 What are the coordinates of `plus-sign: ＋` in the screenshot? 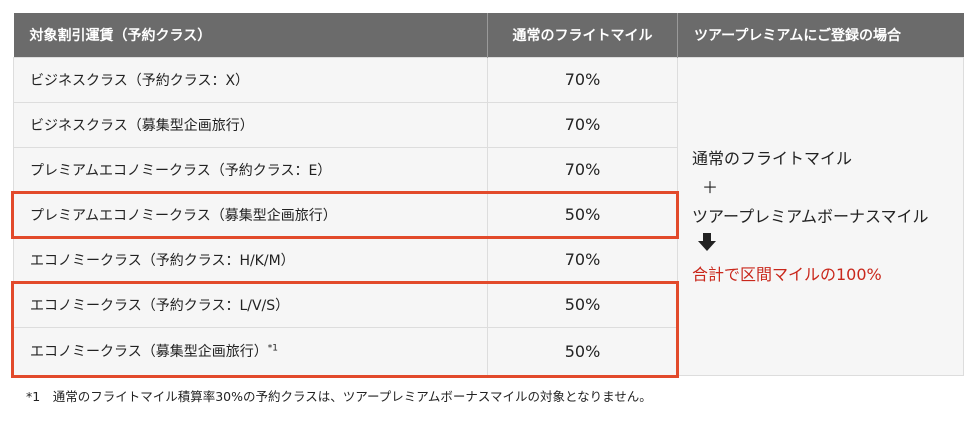 It's located at (710, 187).